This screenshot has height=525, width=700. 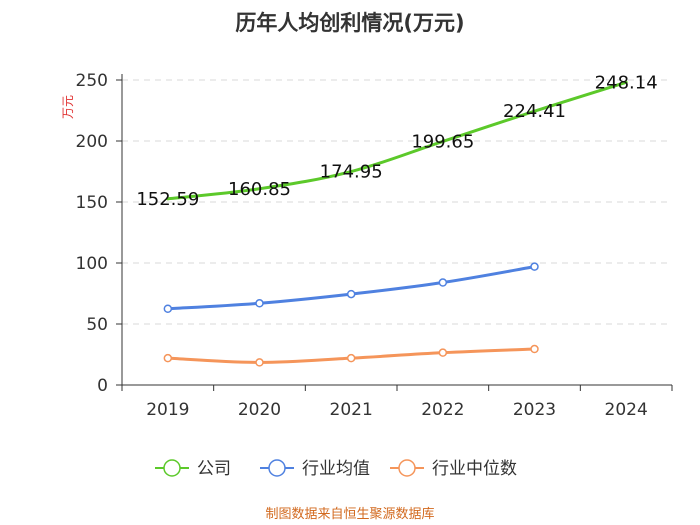 I want to click on data-label: 224.41, so click(x=534, y=111).